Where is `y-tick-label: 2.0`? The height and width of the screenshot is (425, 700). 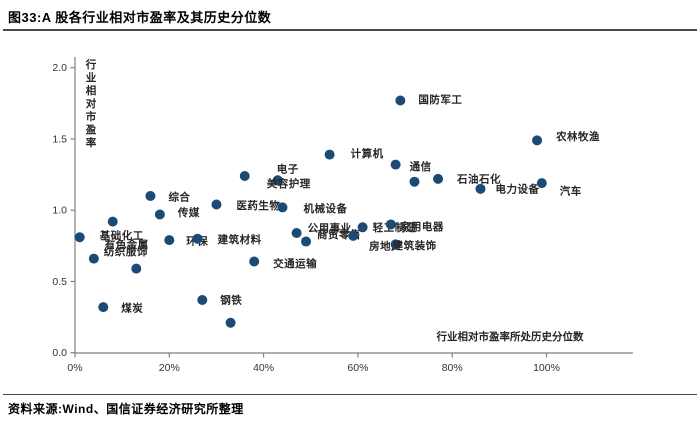
y-tick-label: 2.0 is located at coordinates (59, 68).